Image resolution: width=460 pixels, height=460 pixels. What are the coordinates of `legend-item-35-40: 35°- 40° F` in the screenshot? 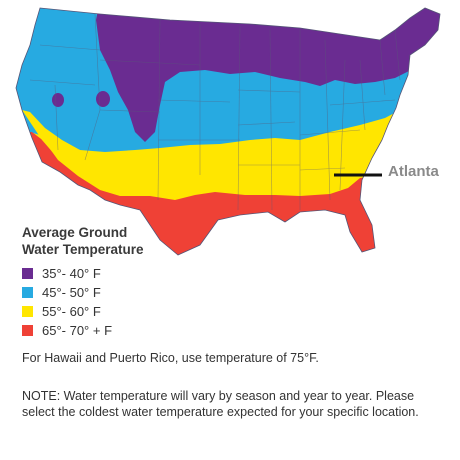 It's located at (102, 273).